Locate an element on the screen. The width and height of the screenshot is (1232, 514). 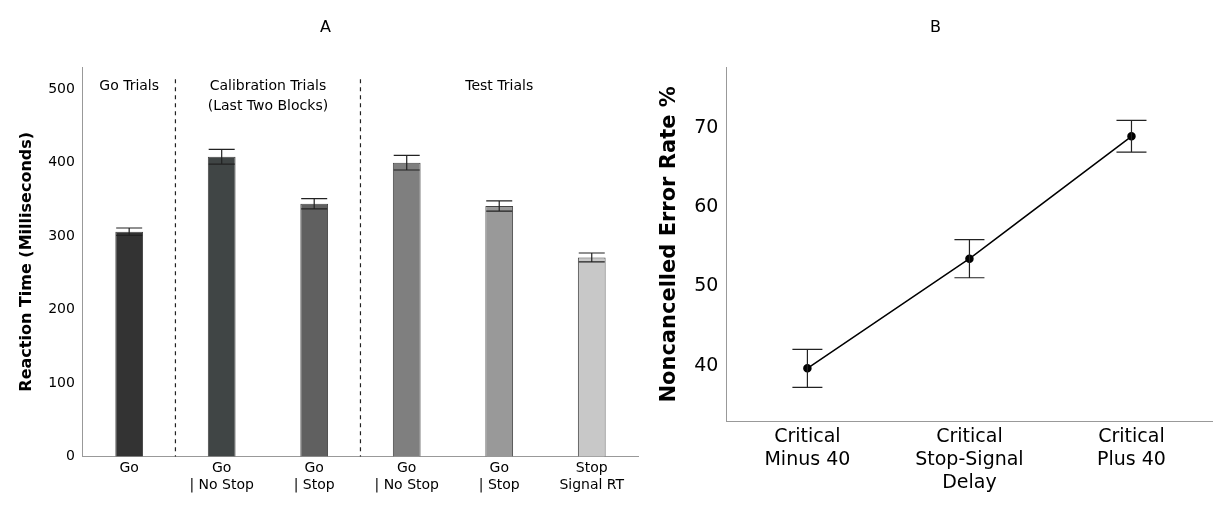
y-tick-label: 200 is located at coordinates (61, 308).